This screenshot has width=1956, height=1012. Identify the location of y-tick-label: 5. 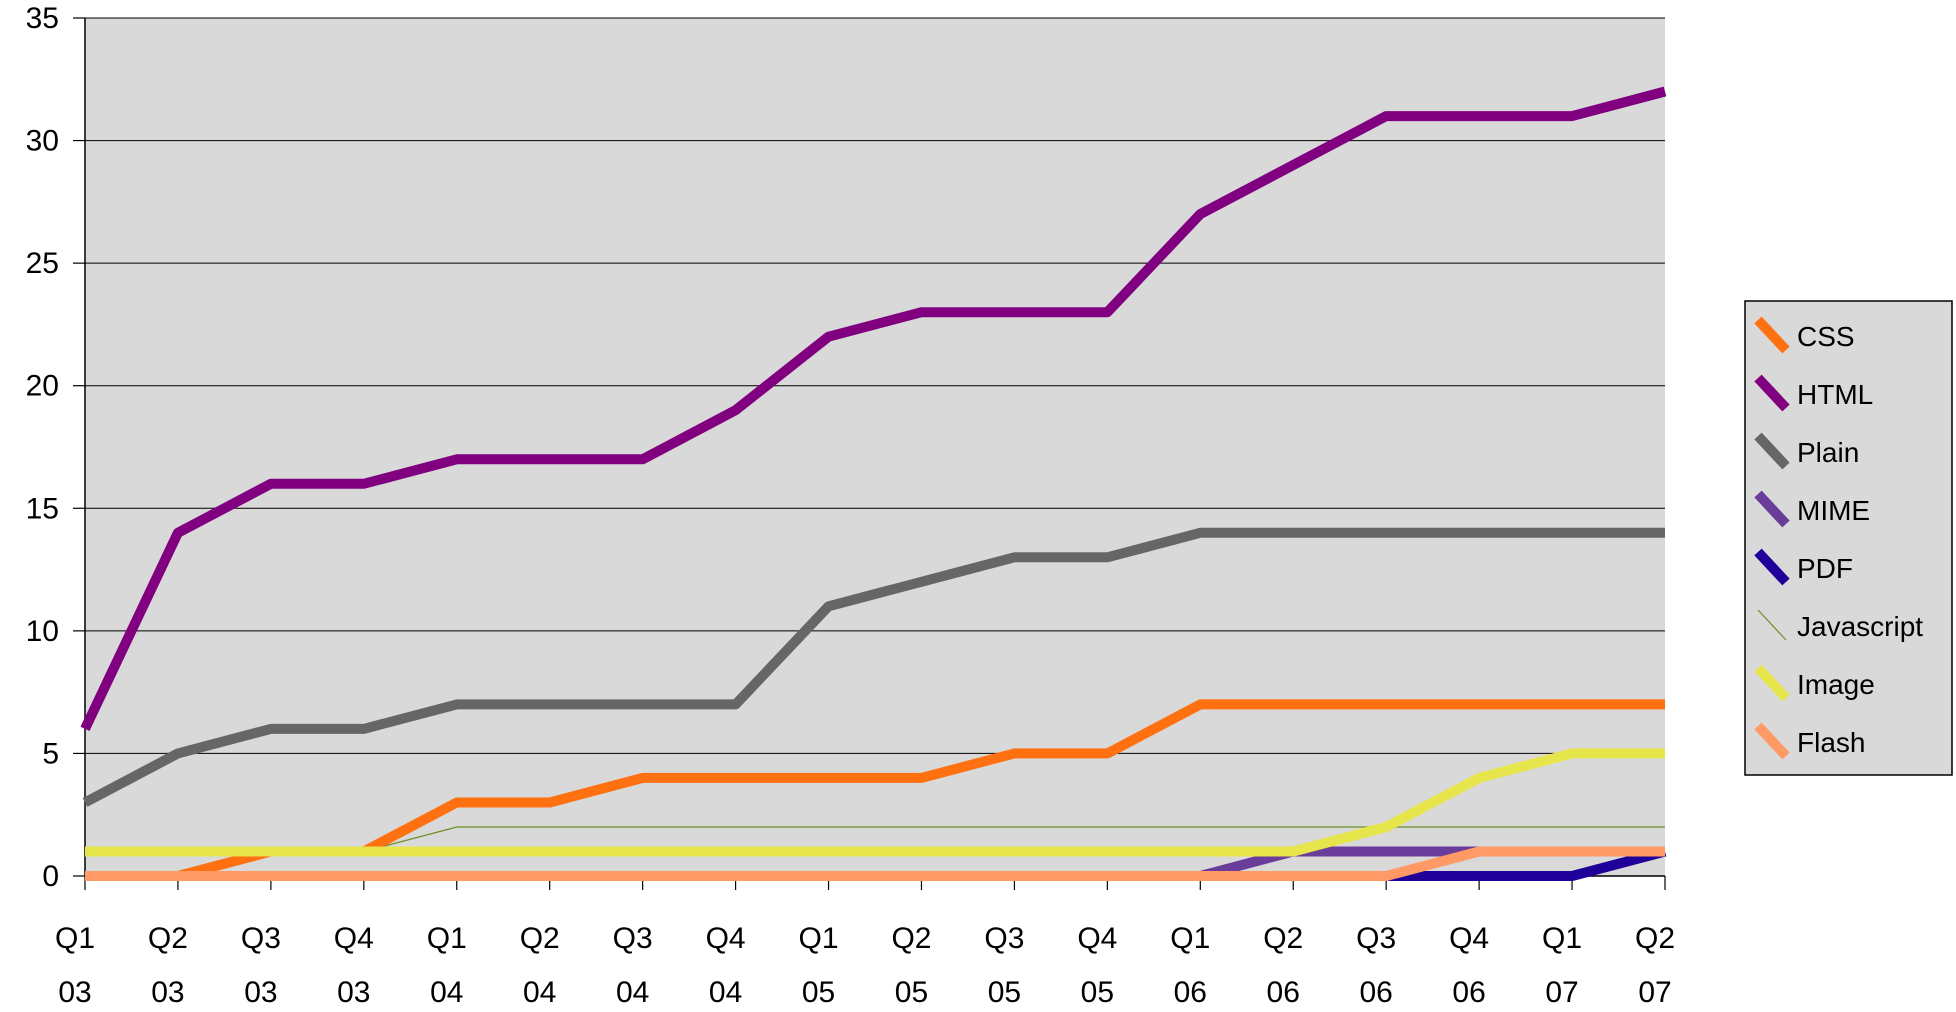
(50, 753).